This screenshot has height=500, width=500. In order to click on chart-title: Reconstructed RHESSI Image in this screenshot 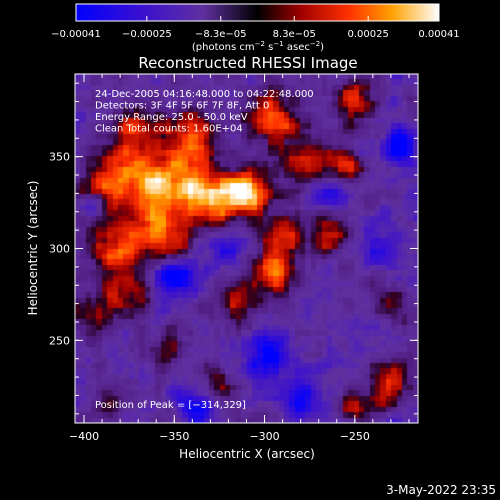, I will do `click(247, 63)`.